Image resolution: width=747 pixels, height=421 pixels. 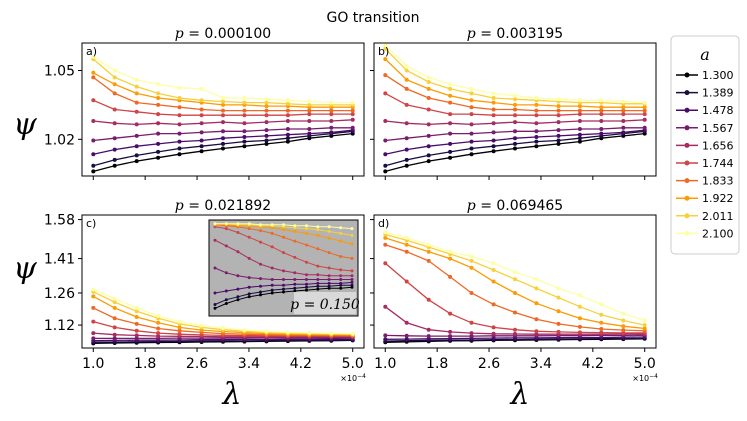 What do you see at coordinates (482, 206) in the screenshot?
I see `panel-title-prefix: p =` at bounding box center [482, 206].